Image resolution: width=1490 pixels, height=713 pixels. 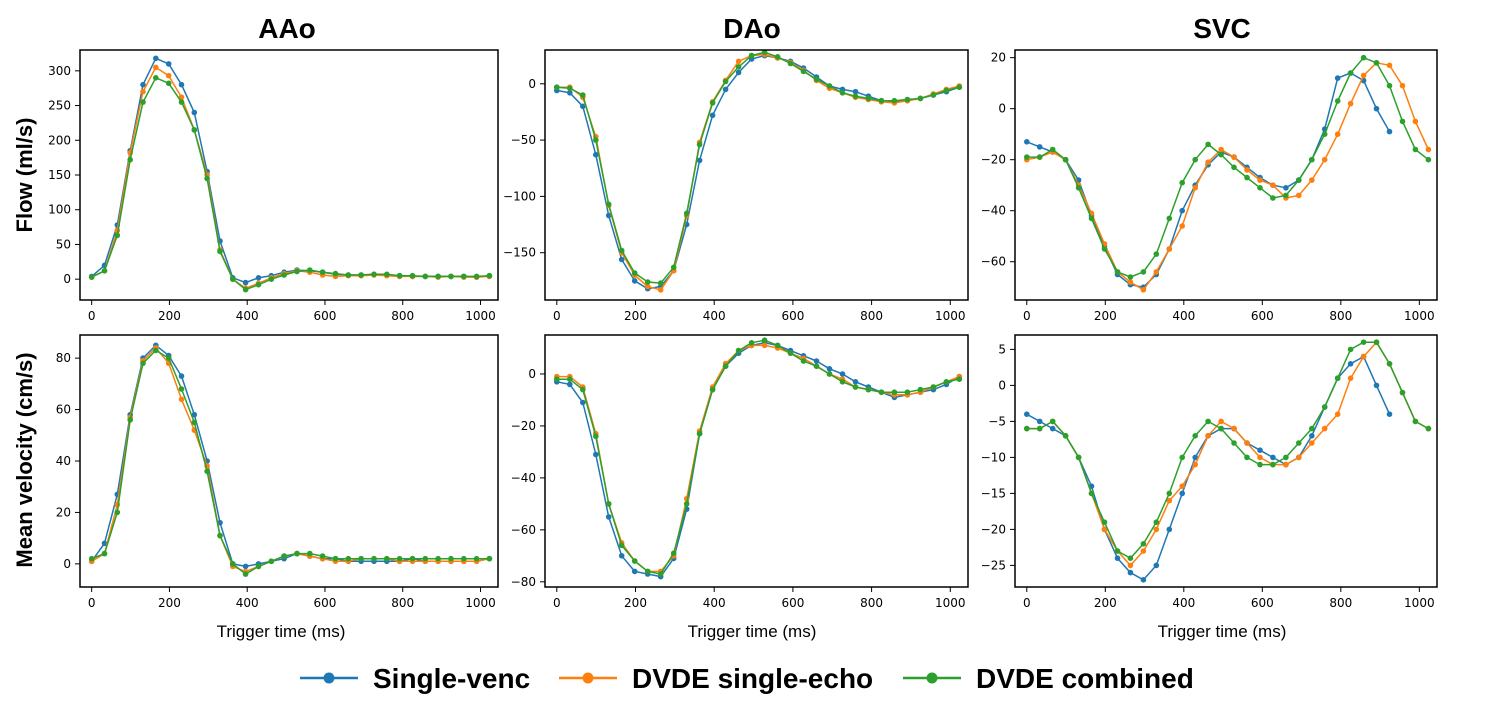 I want to click on svc-velocity-line-single-venc, so click(x=1208, y=468).